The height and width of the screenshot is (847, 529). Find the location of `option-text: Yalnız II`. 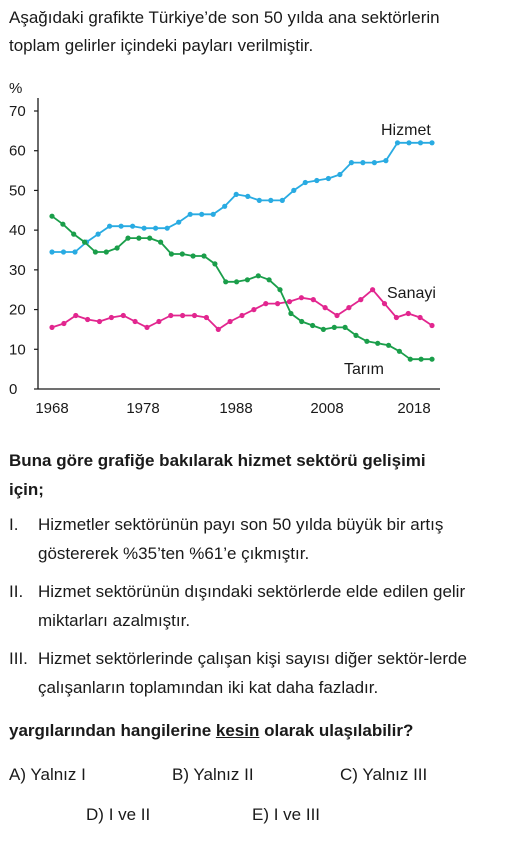

option-text: Yalnız II is located at coordinates (223, 774).